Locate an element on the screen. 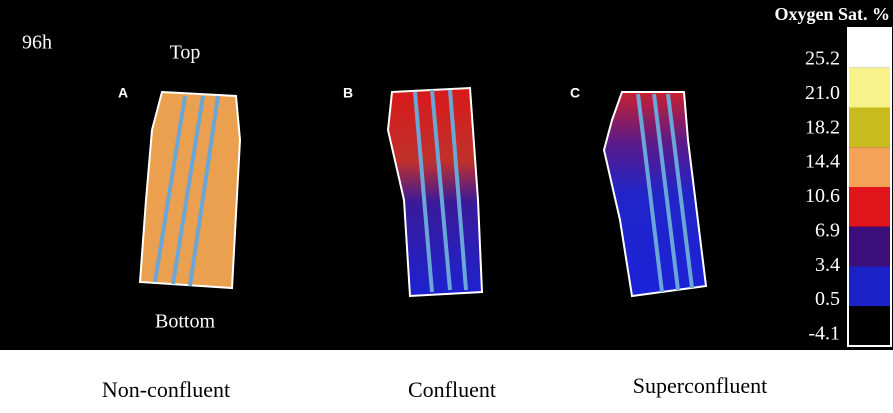 This screenshot has width=893, height=413. colorbar-label: 0.5 is located at coordinates (827, 299).